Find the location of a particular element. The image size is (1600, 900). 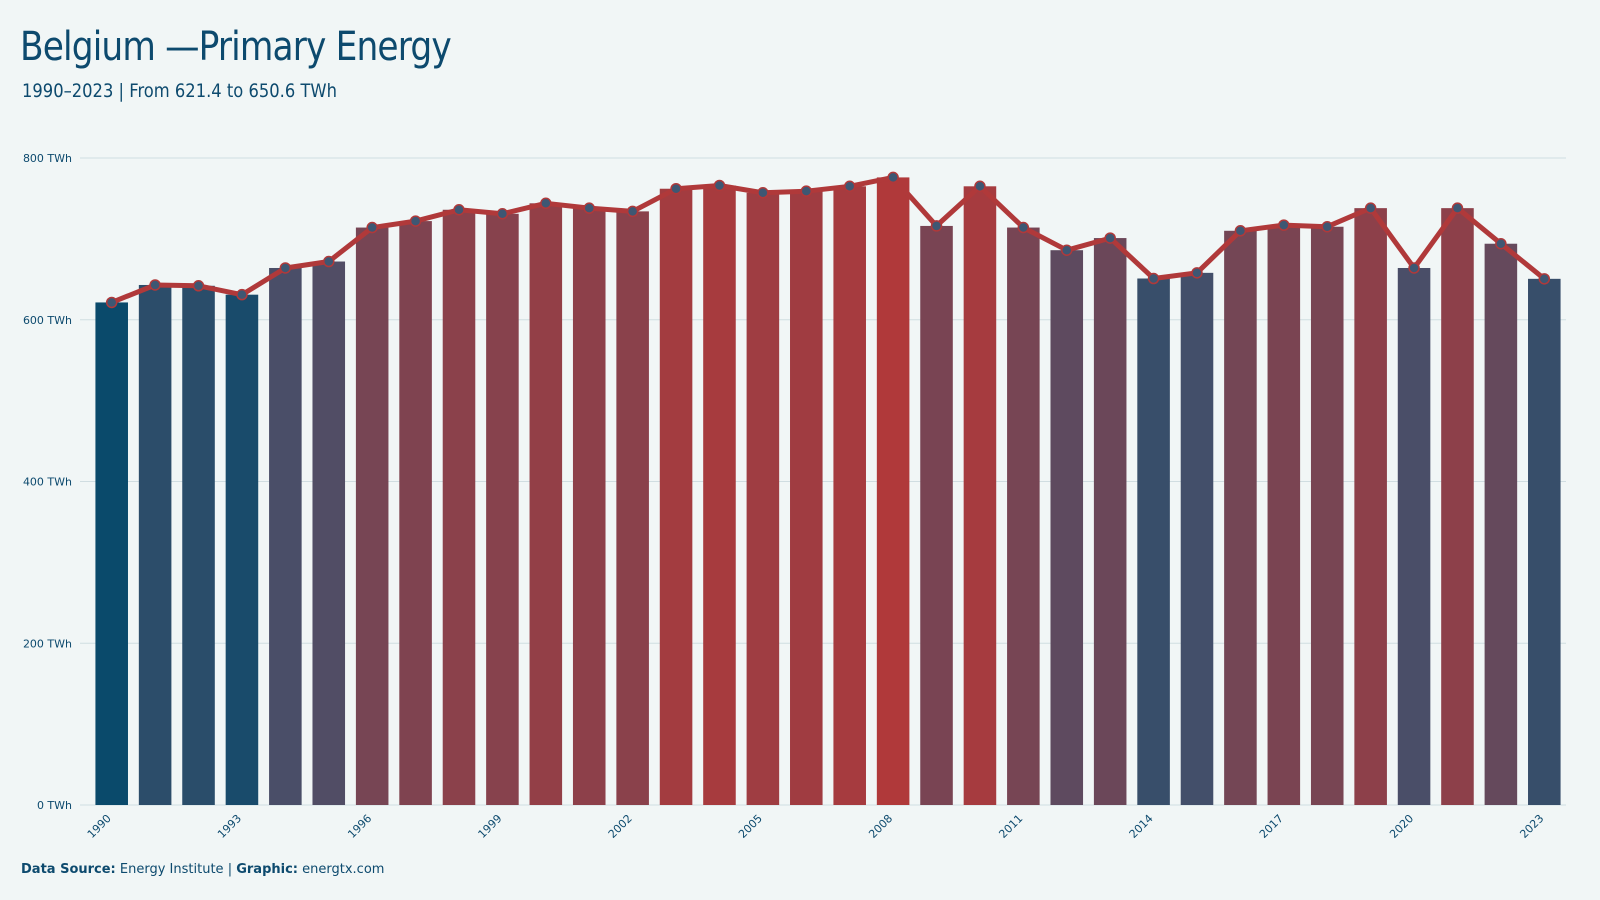

point-1993 is located at coordinates (242, 294).